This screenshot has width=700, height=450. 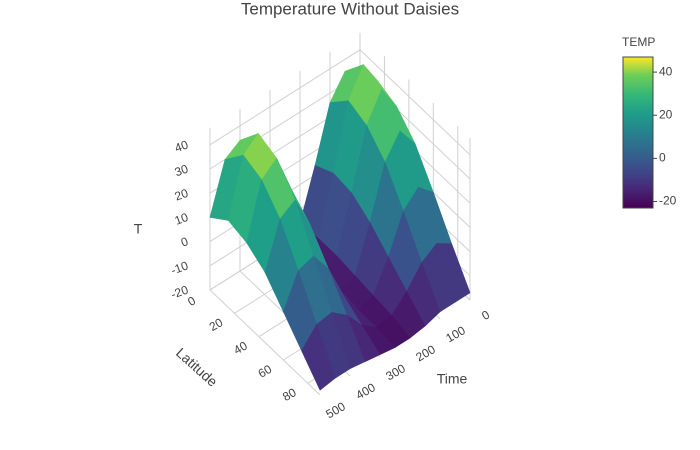 I want to click on colorbar, so click(x=638, y=132).